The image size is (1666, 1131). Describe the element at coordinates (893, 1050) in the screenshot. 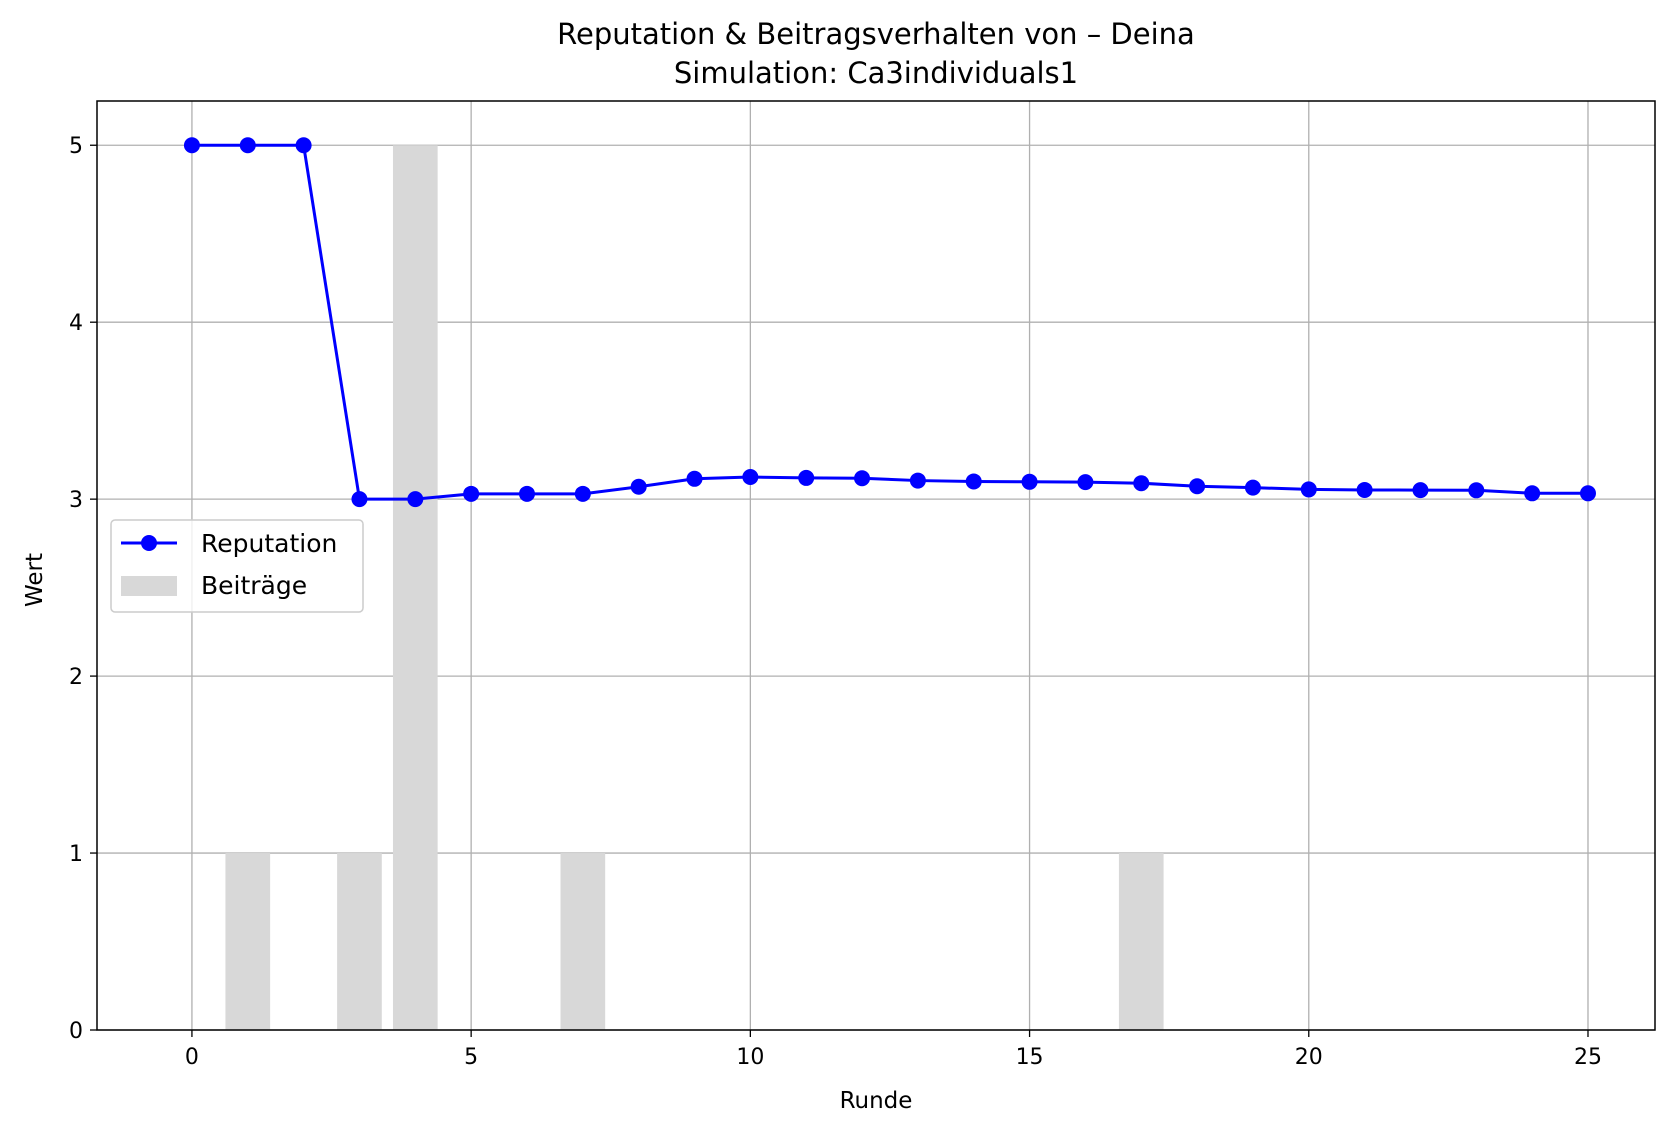

I see `x-axis-ticks: 0 5 10 15 20 25` at that location.